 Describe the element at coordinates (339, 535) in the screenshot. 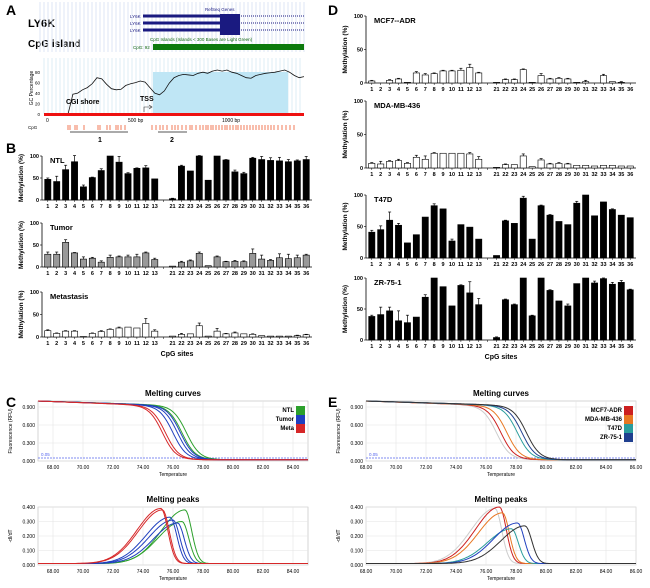

I see `y-axis-label: -dI/dT` at that location.